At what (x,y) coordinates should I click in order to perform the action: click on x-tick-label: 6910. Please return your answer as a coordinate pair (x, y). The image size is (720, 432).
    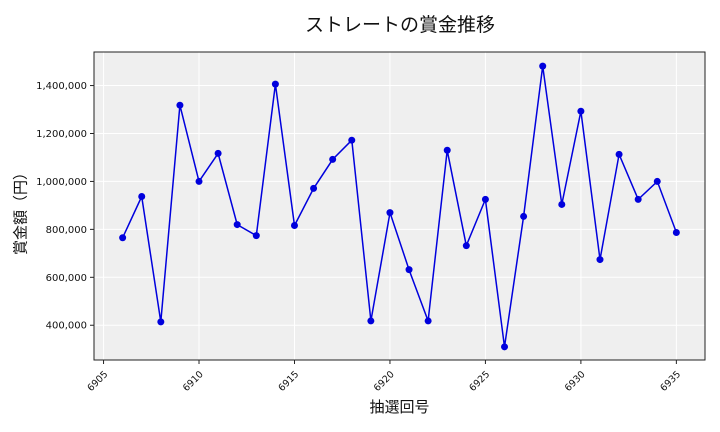
    Looking at the image, I should click on (193, 381).